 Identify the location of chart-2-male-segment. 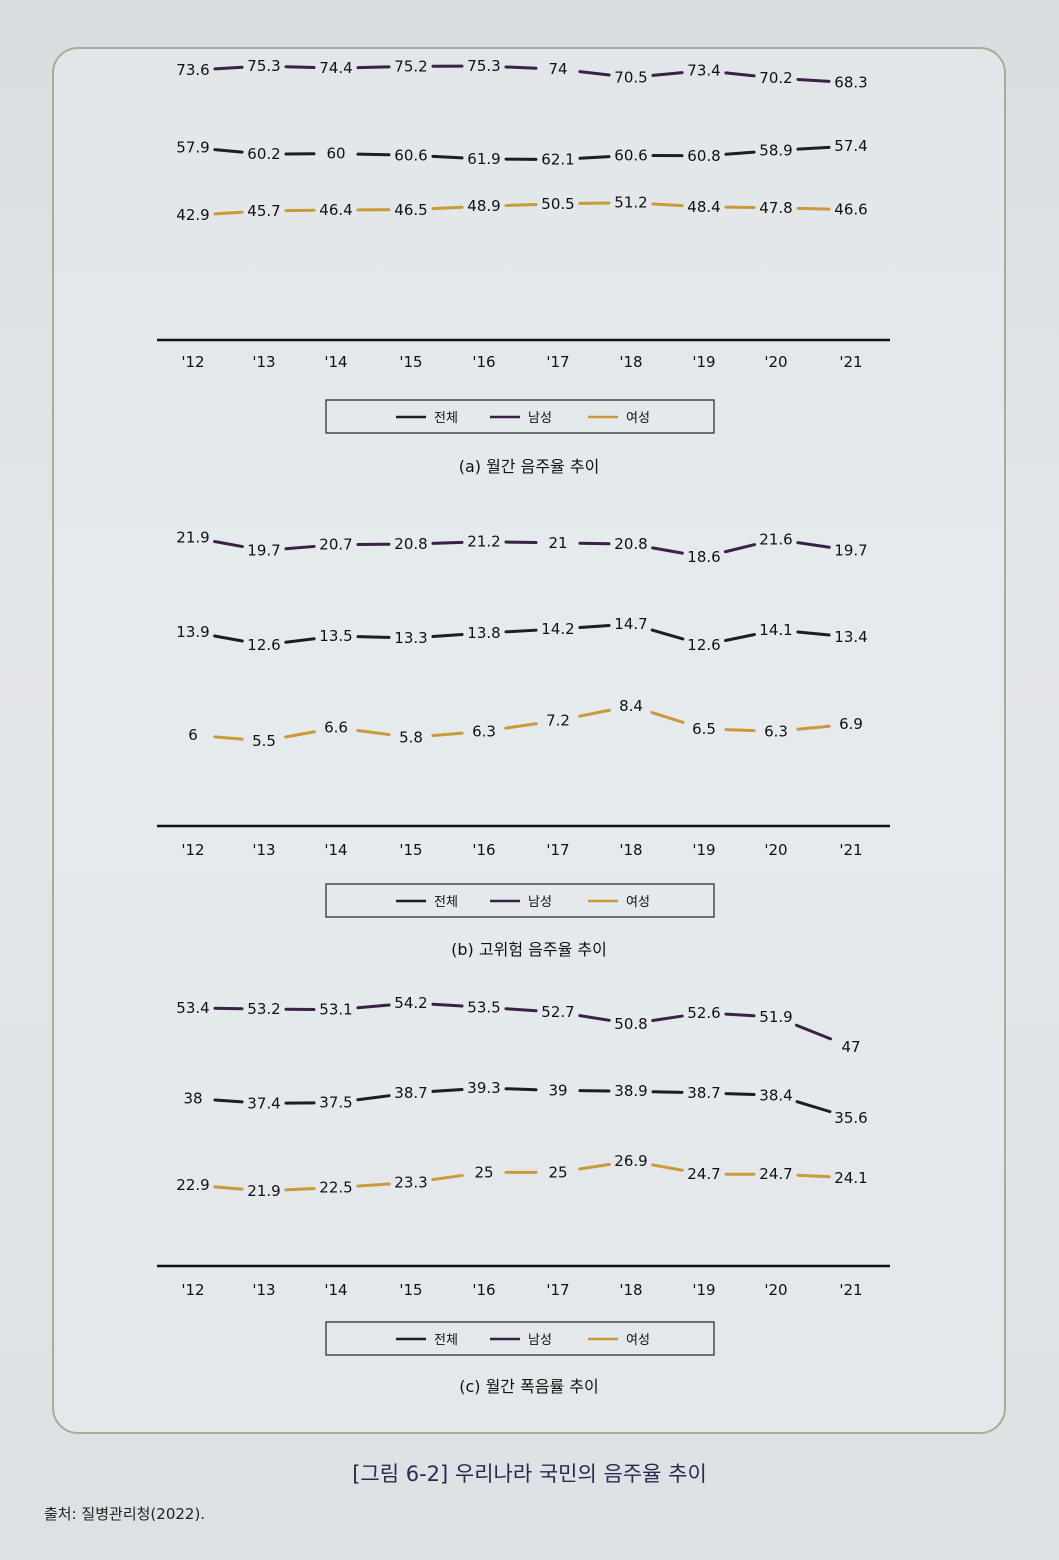
(447, 542).